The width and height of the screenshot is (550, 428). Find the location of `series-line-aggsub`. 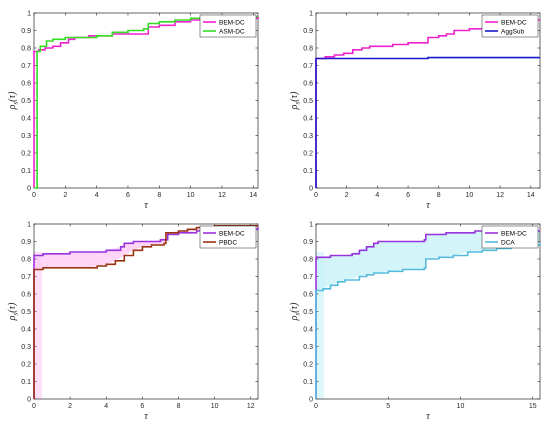

series-line-aggsub is located at coordinates (427, 122).